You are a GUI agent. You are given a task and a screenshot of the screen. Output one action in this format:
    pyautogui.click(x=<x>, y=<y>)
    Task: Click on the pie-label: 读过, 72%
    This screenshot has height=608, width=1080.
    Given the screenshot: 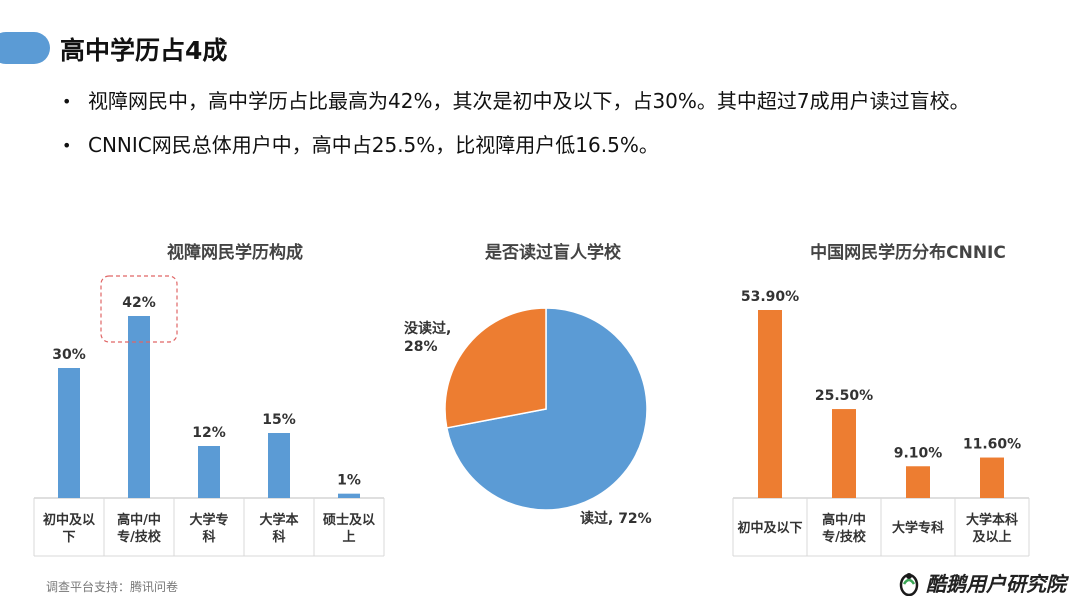 What is the action you would take?
    pyautogui.click(x=616, y=518)
    